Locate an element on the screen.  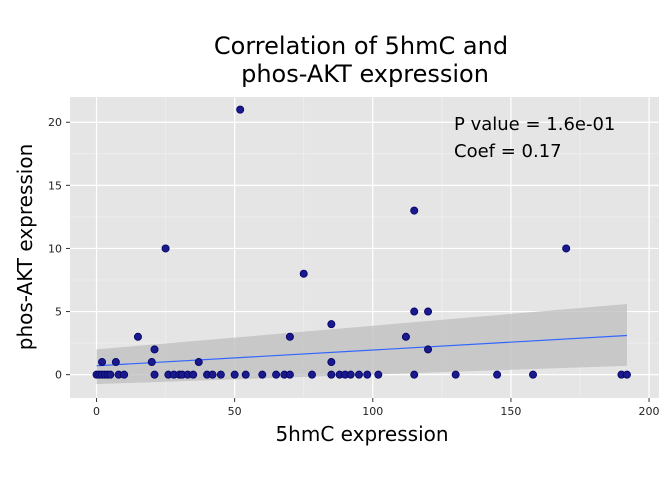
fit-line-group is located at coordinates (361, 350).